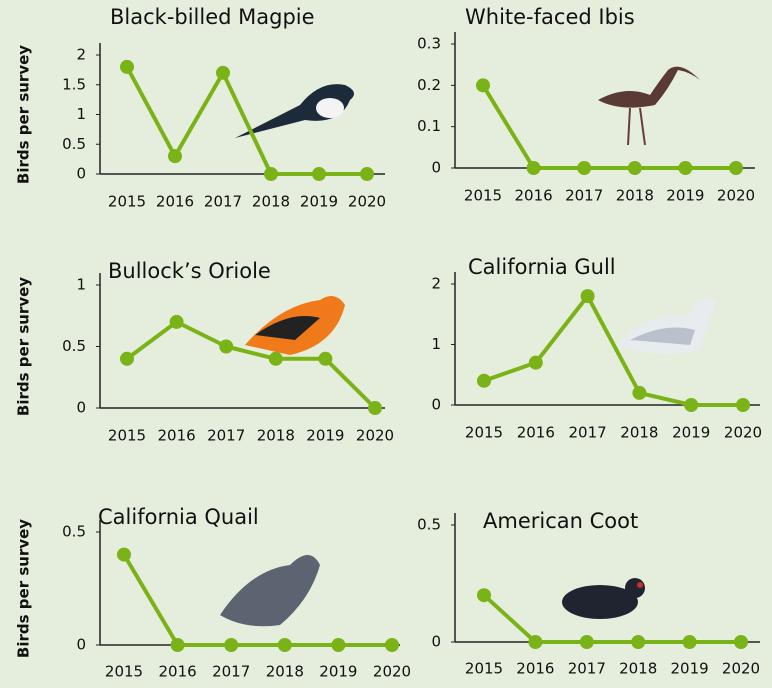 Image resolution: width=772 pixels, height=688 pixels. Describe the element at coordinates (178, 517) in the screenshot. I see `chart-title: California Quail` at that location.